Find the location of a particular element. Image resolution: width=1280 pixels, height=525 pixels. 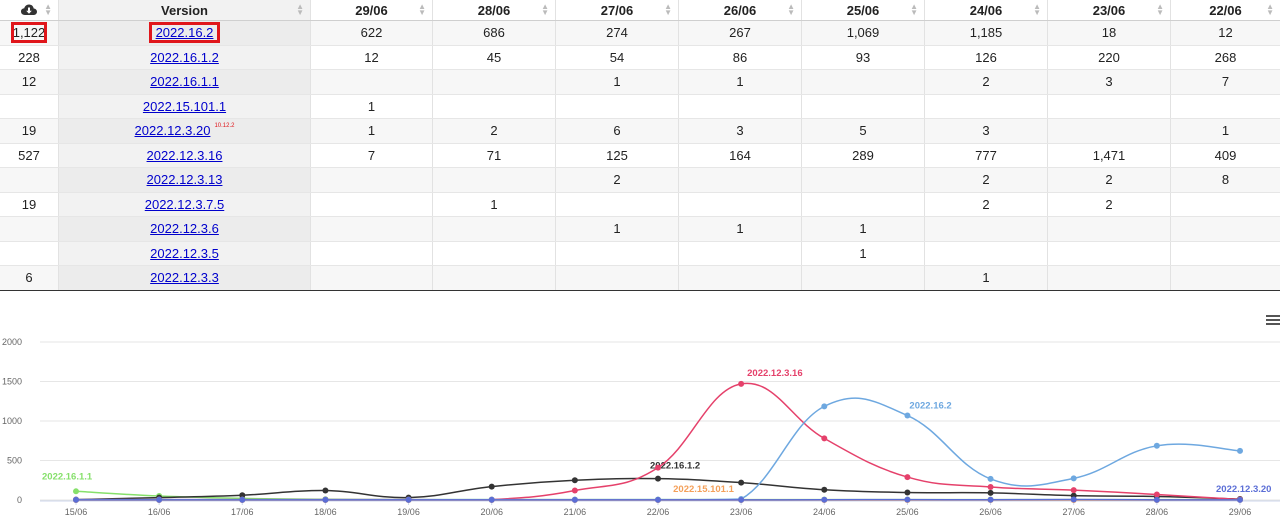

x-tick-label: 19/06 is located at coordinates (408, 512).